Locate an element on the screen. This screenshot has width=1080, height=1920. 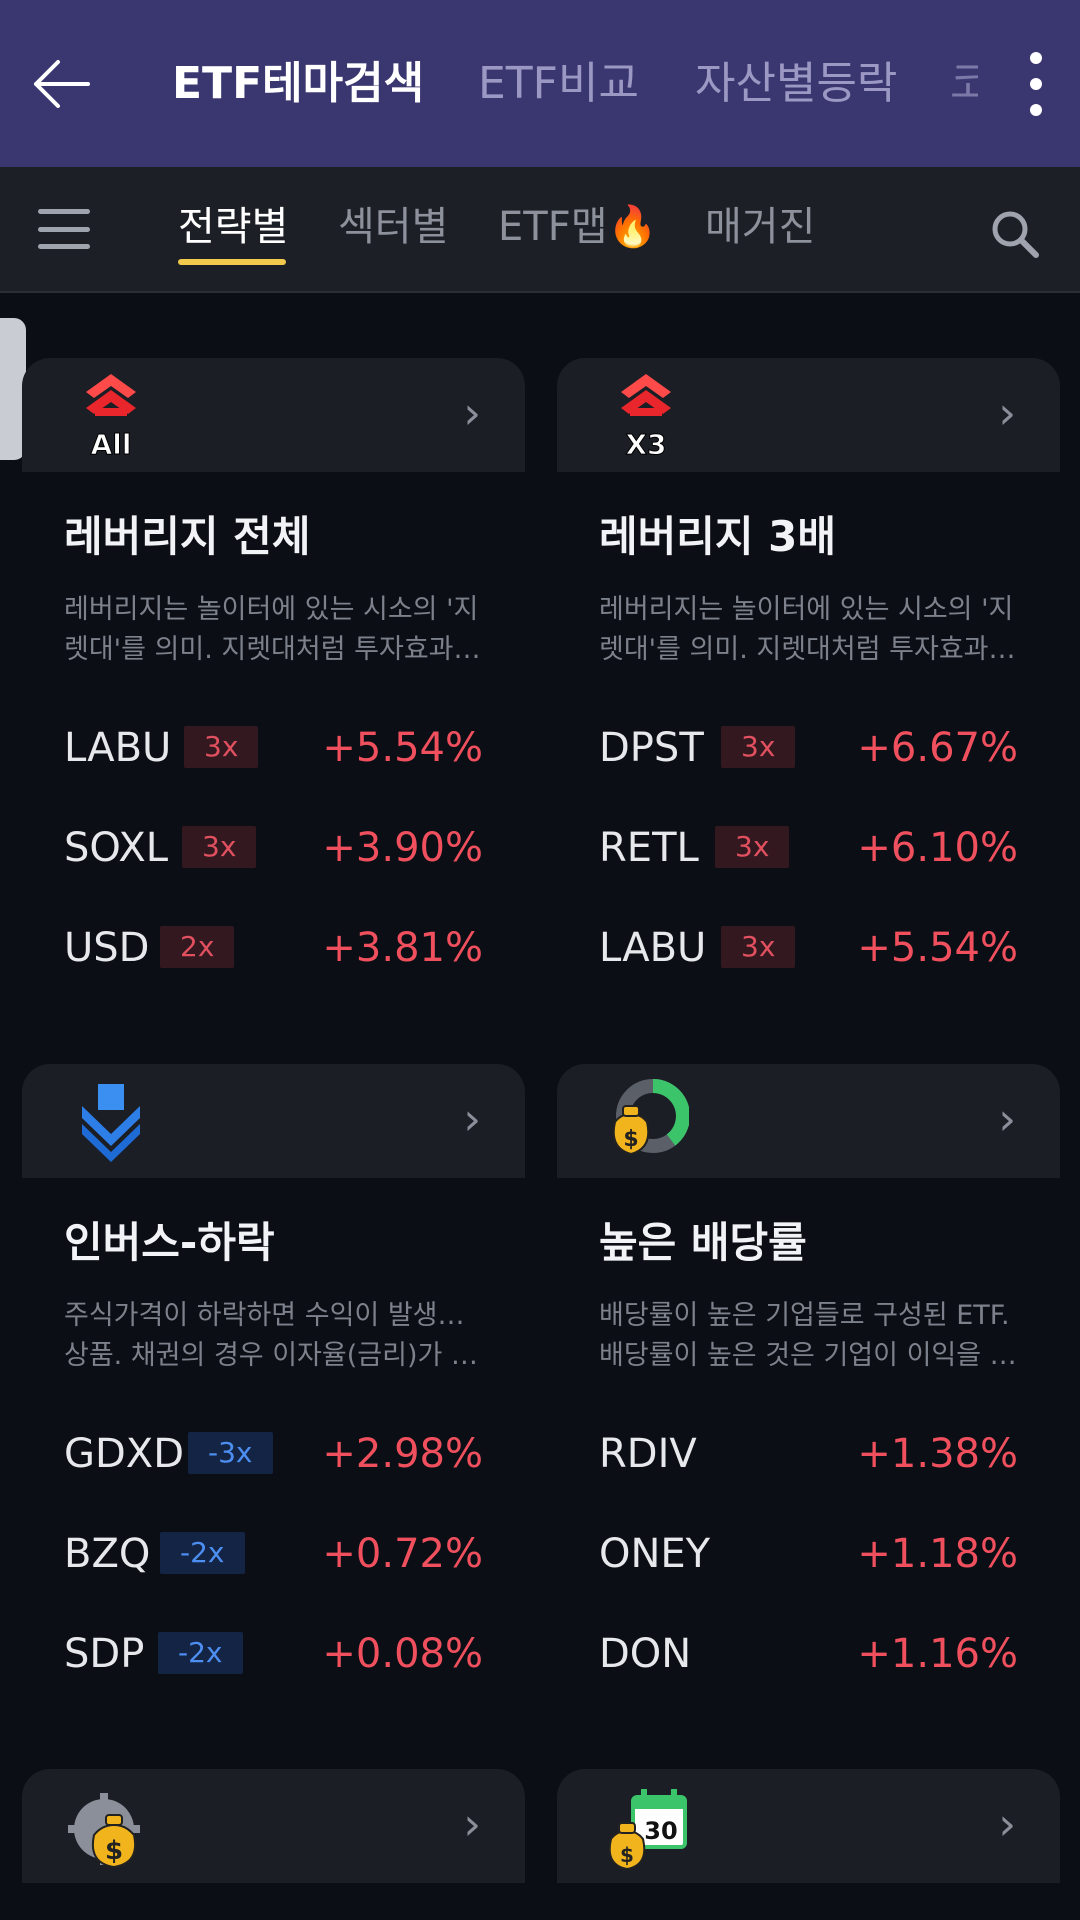
back-arrow-icon is located at coordinates (62, 84).